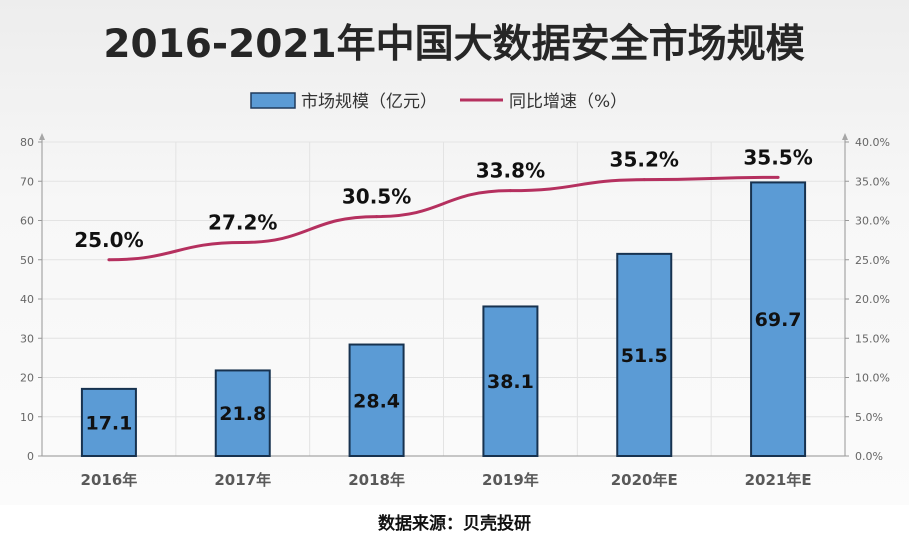 The width and height of the screenshot is (909, 541). I want to click on bar-label: 51.5, so click(644, 356).